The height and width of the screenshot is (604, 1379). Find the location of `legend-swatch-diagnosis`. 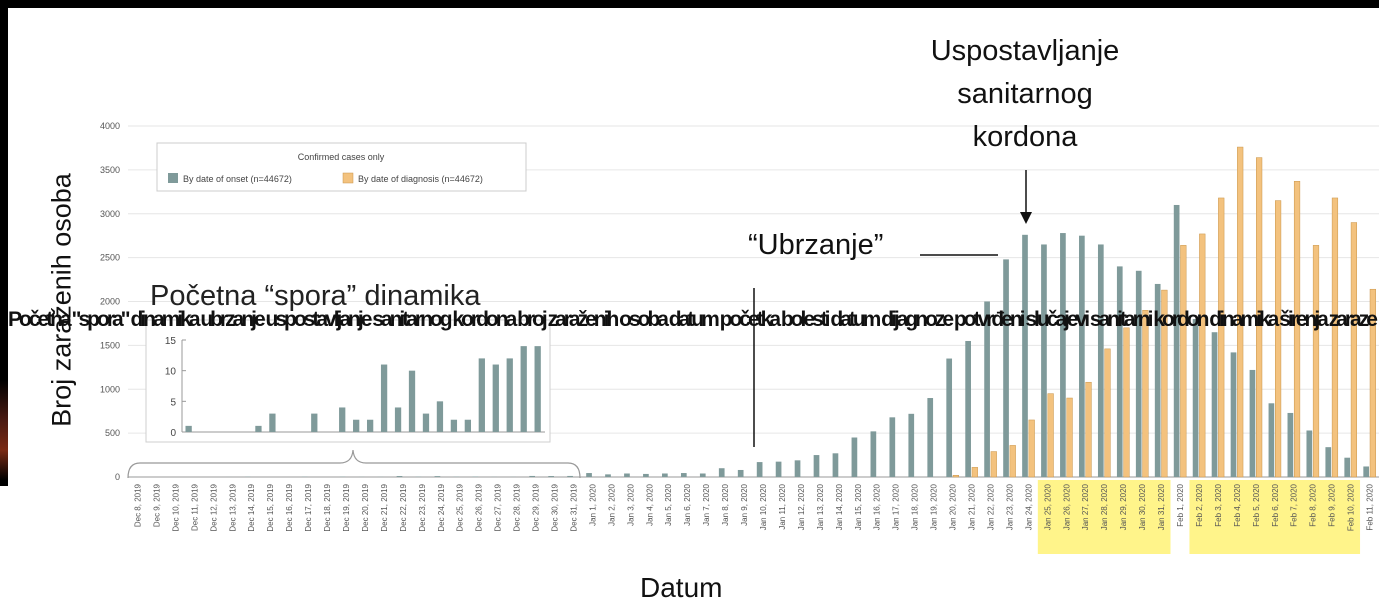

legend-swatch-diagnosis is located at coordinates (348, 178).